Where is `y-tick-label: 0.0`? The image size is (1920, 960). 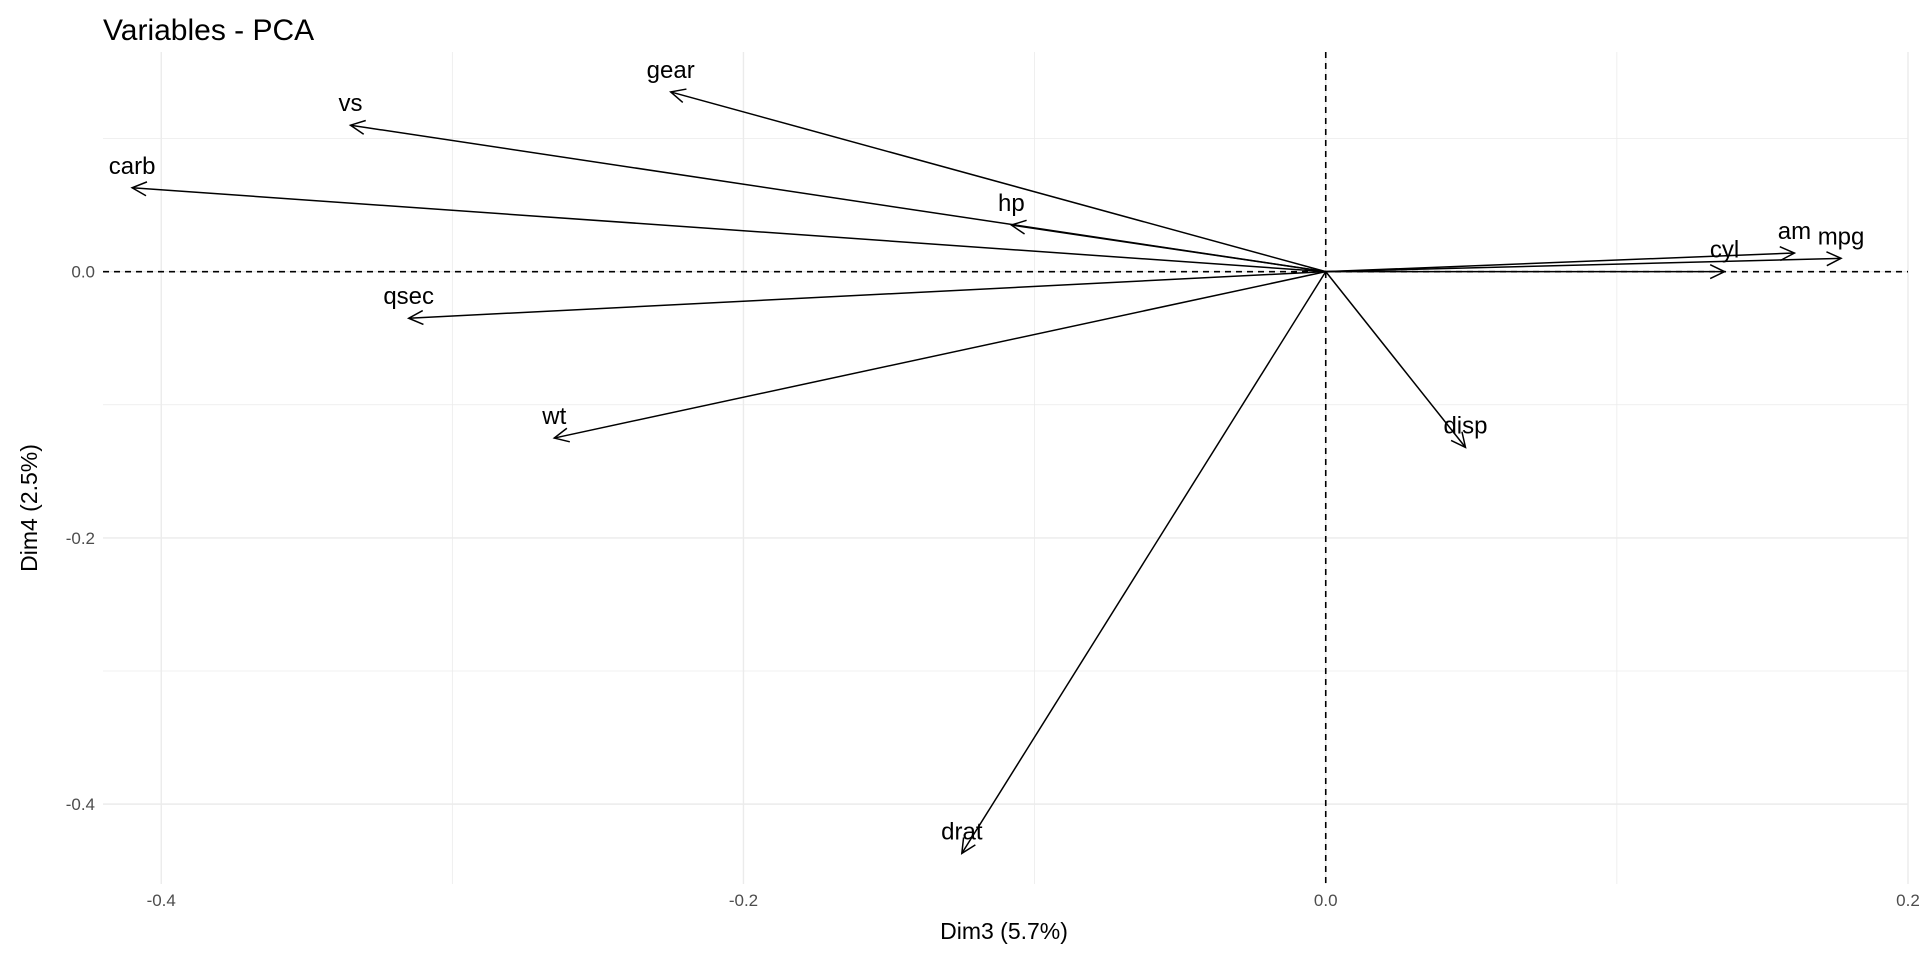
y-tick-label: 0.0 is located at coordinates (83, 272).